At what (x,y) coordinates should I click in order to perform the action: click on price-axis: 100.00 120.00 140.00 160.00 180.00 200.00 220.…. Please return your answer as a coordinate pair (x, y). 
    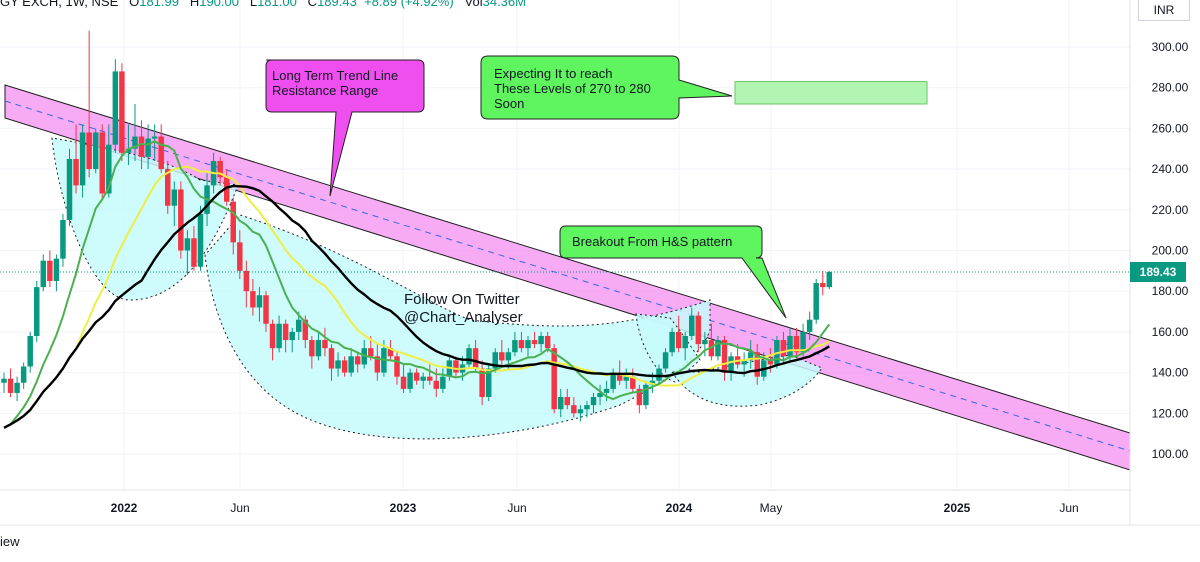
    Looking at the image, I should click on (1170, 250).